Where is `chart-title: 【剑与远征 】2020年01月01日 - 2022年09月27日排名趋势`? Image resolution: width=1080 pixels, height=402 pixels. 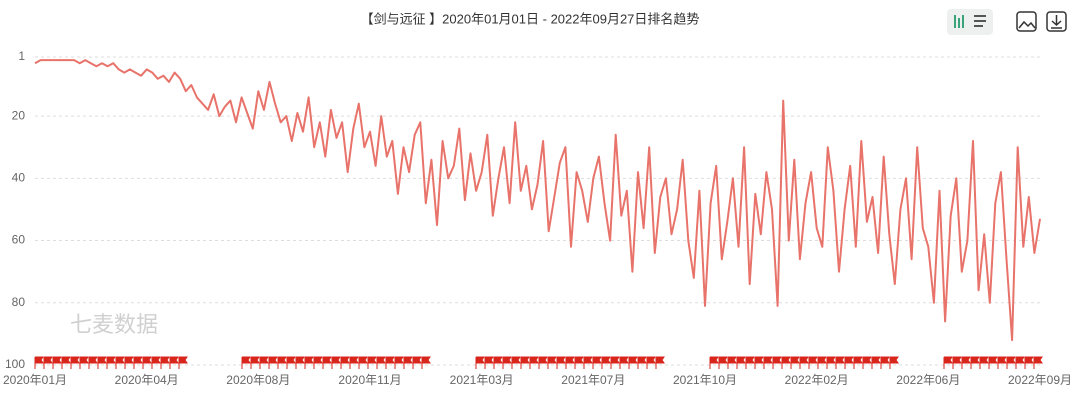
chart-title: 【剑与远征 】2020年01月01日 - 2022年09月27日排名趋势 is located at coordinates (530, 18).